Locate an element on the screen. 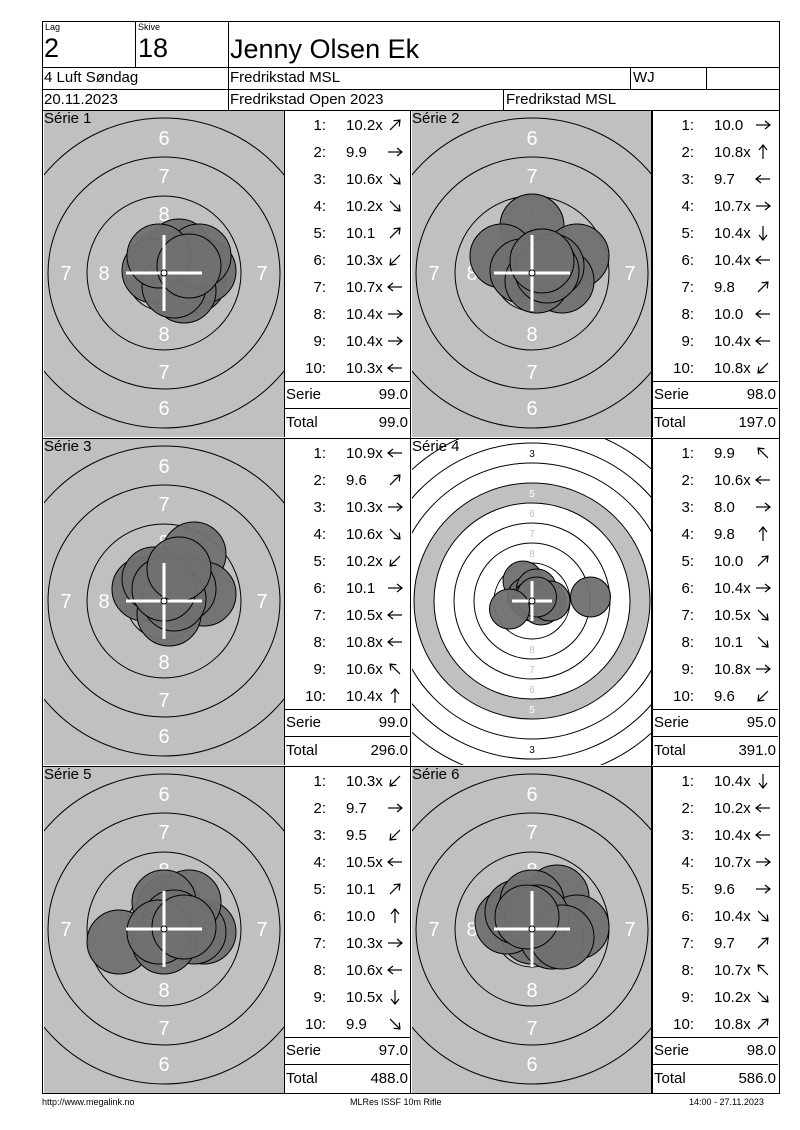  target-panel-1: 6677778888Série 1 is located at coordinates (164, 274).